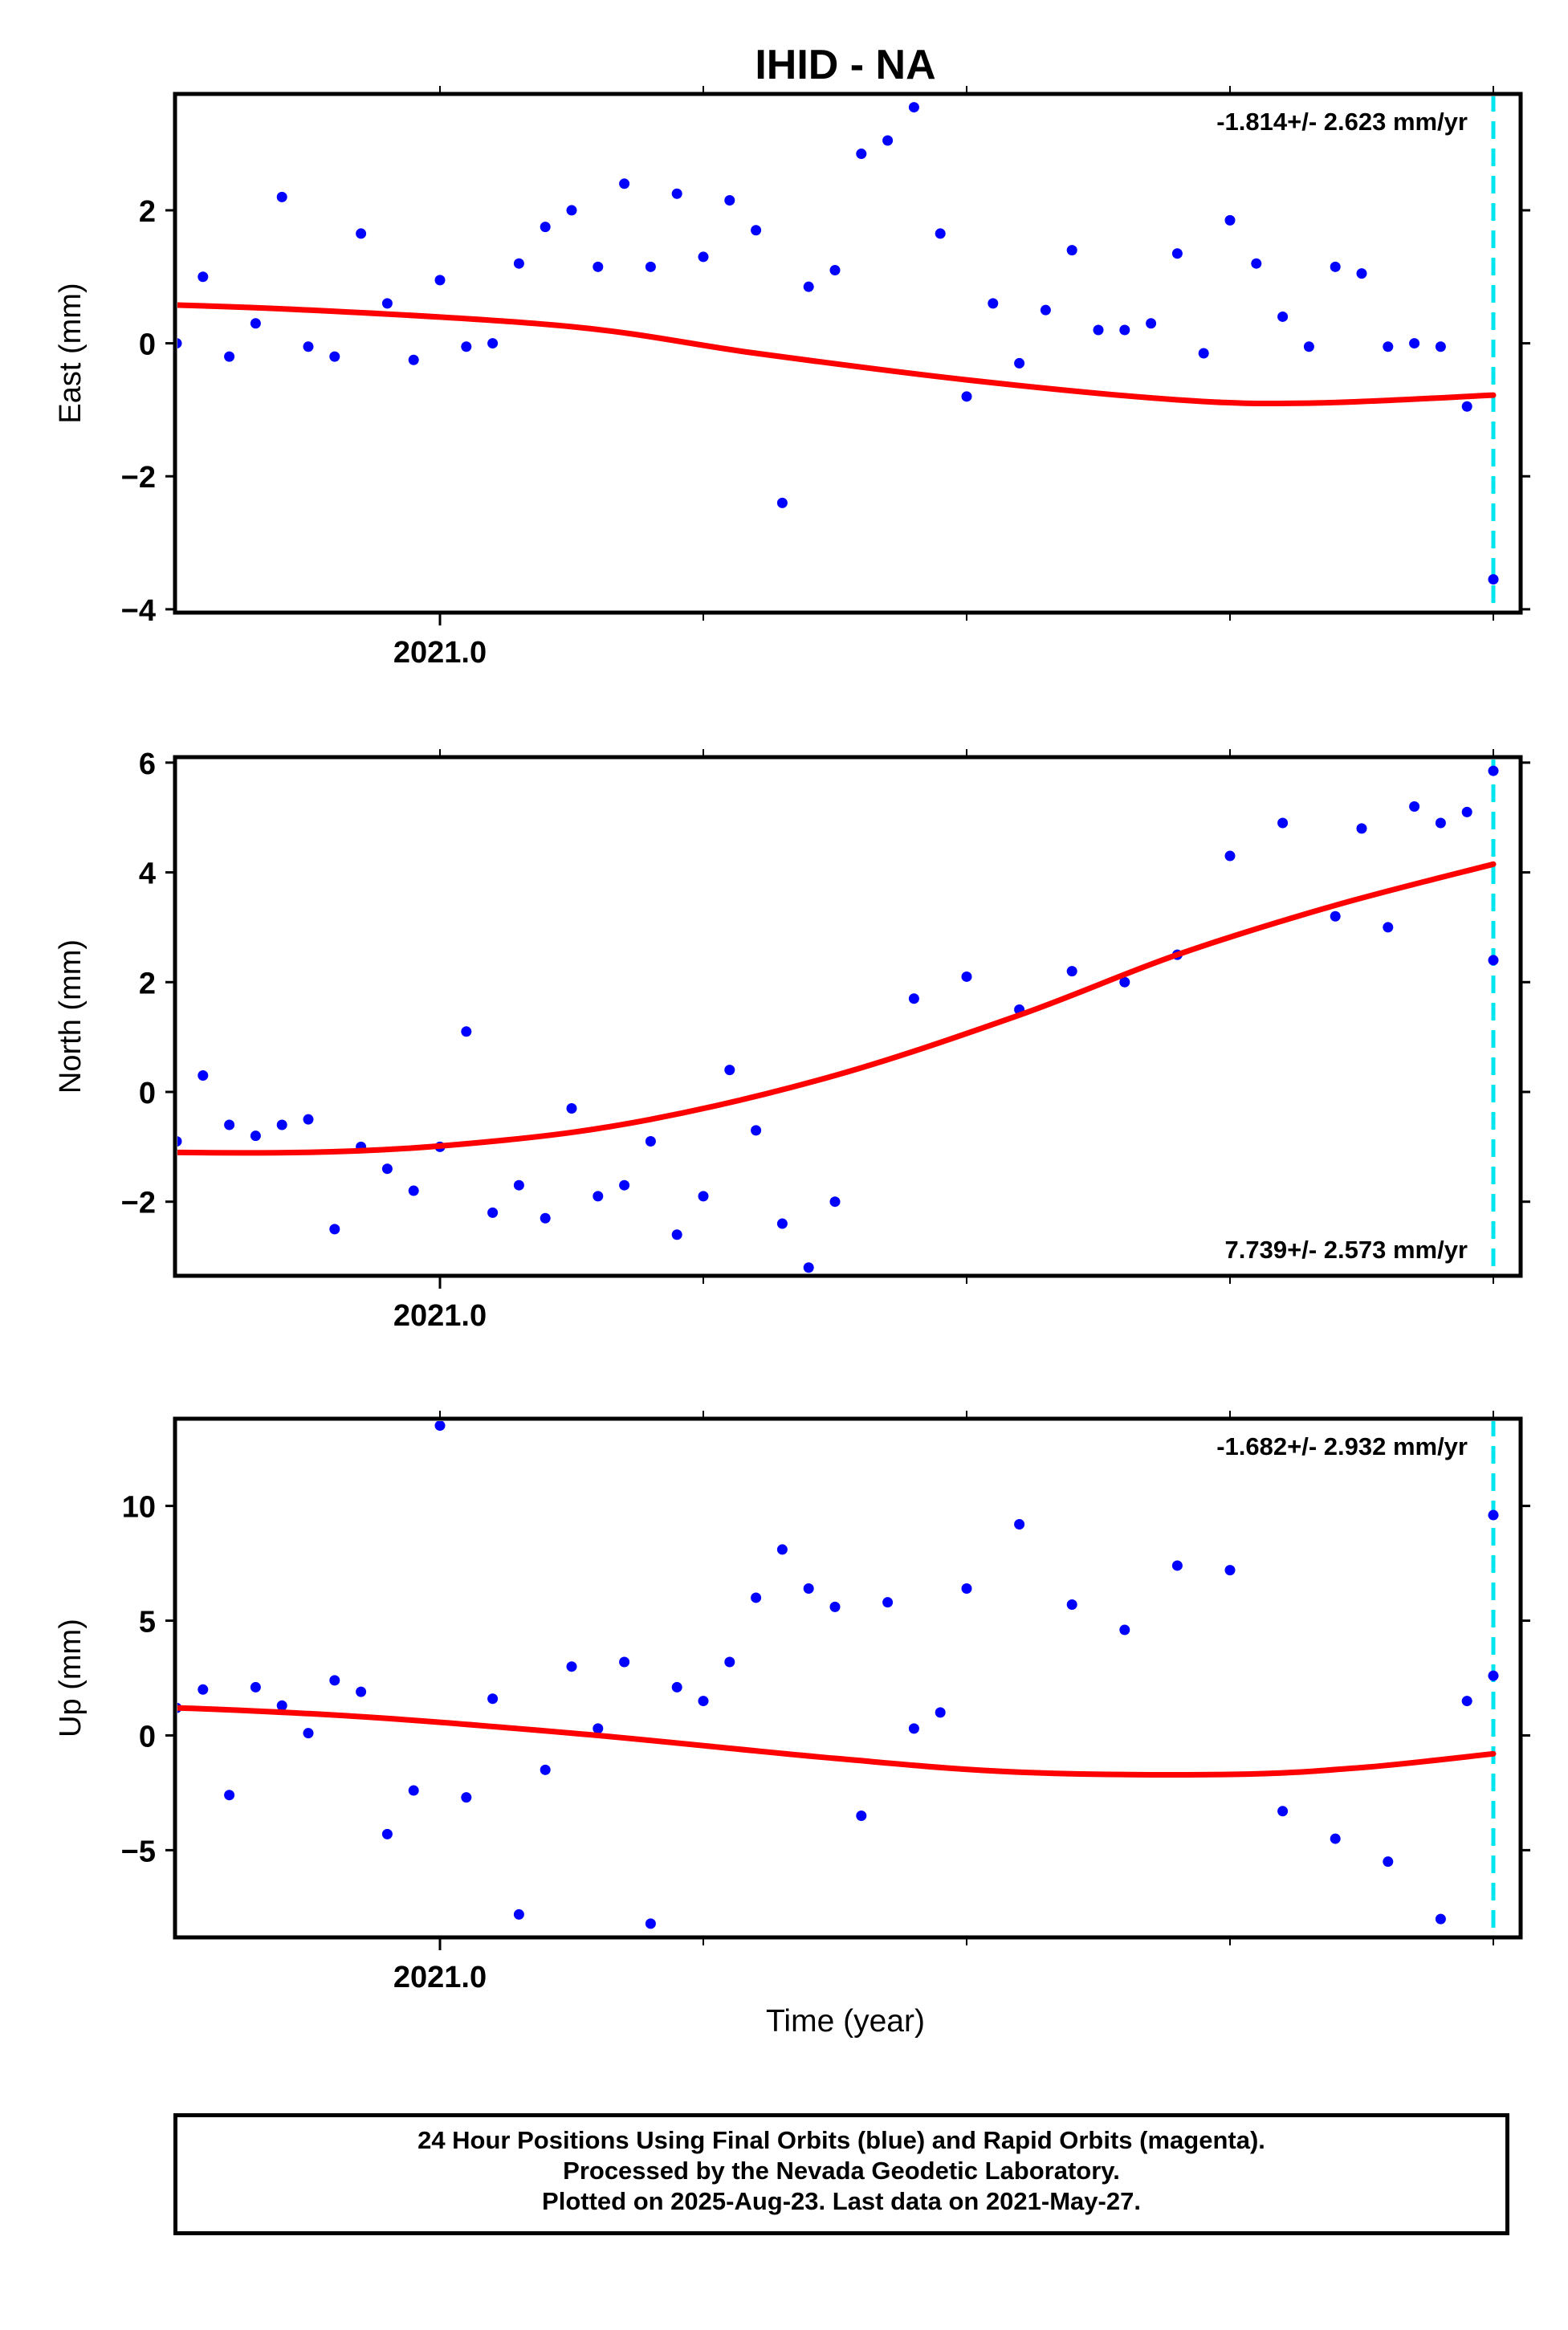  Describe the element at coordinates (440, 653) in the screenshot. I see `east-x-tick-label: 2021.0` at that location.